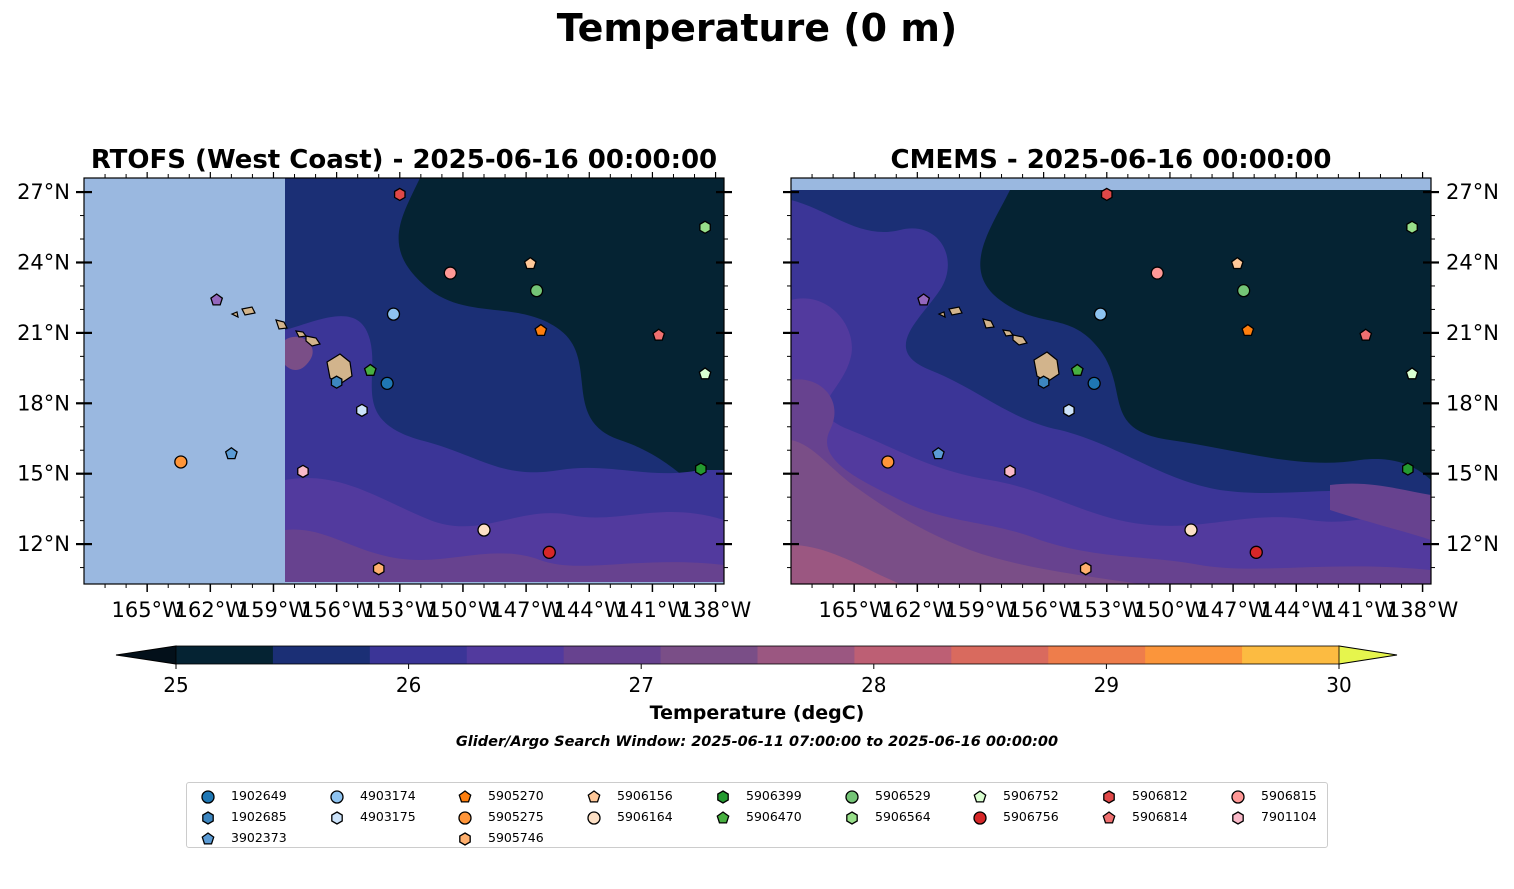 This screenshot has height=889, width=1514. I want to click on legend-label: 5906756, so click(1031, 816).